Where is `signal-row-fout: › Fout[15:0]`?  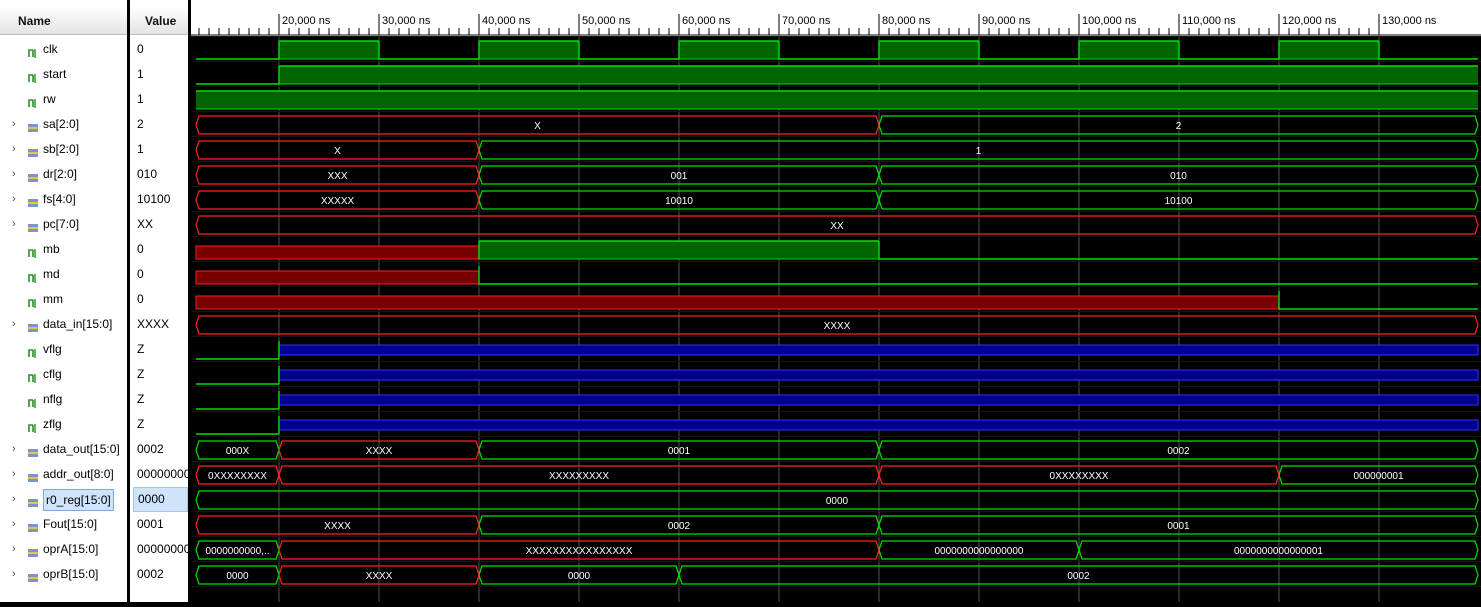 signal-row-fout: › Fout[15:0] is located at coordinates (63, 524).